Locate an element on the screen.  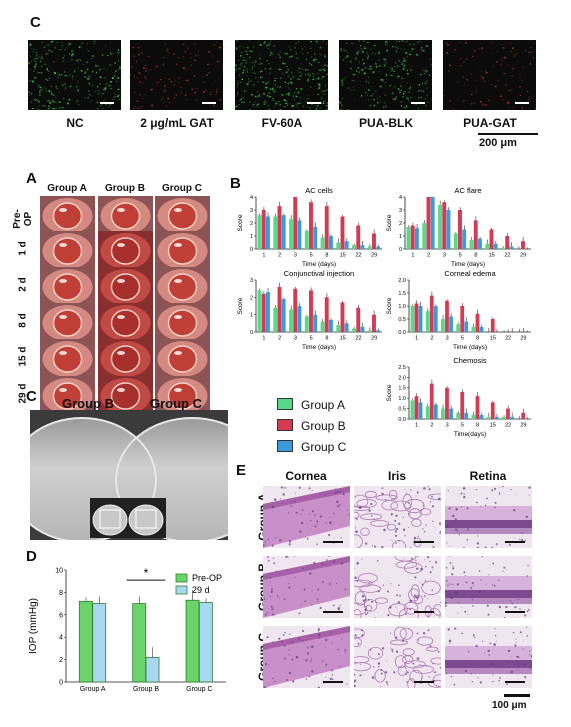
histology-column-label: Iris is located at coordinates (396, 476).